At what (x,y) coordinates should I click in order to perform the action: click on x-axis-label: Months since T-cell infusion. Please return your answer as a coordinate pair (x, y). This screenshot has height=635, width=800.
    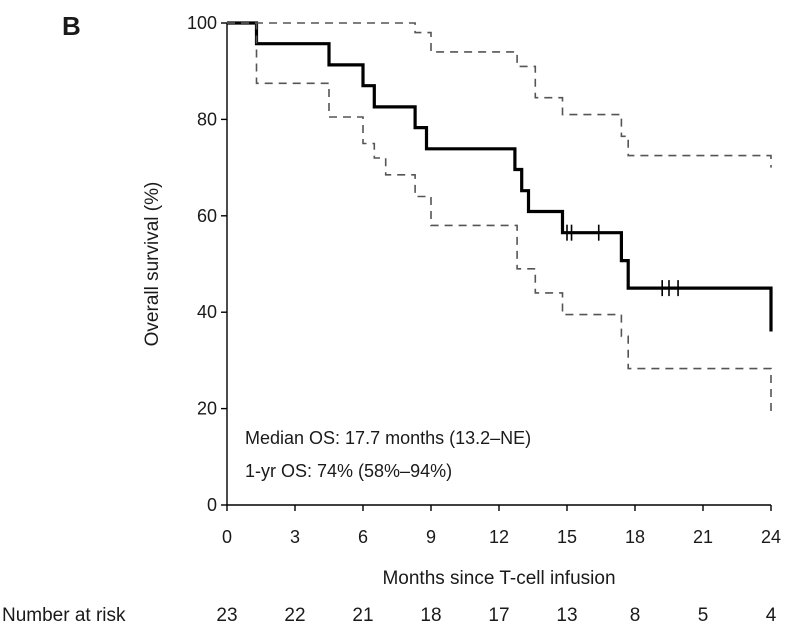
    Looking at the image, I should click on (498, 578).